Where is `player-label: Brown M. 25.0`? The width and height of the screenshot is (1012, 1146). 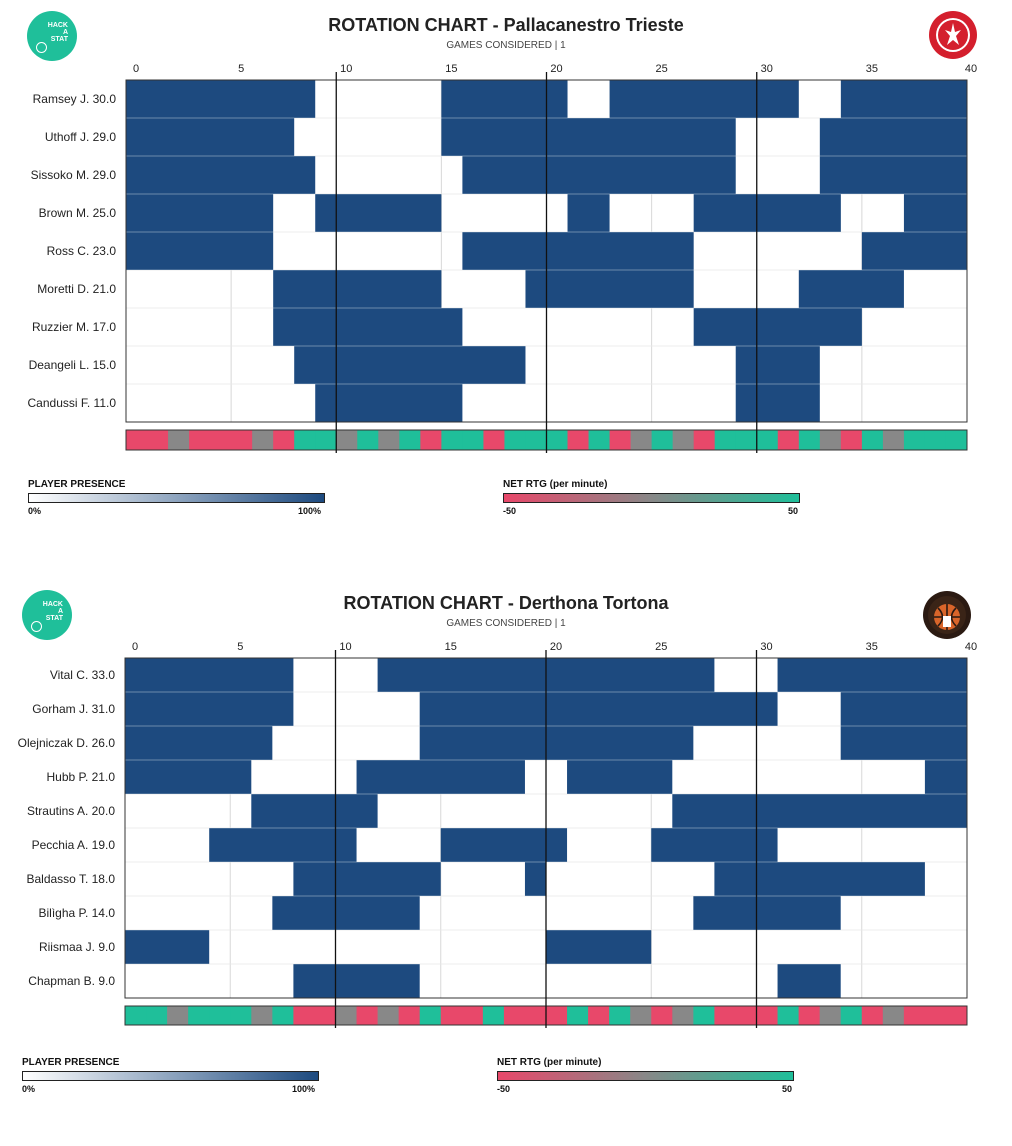 player-label: Brown M. 25.0 is located at coordinates (78, 213).